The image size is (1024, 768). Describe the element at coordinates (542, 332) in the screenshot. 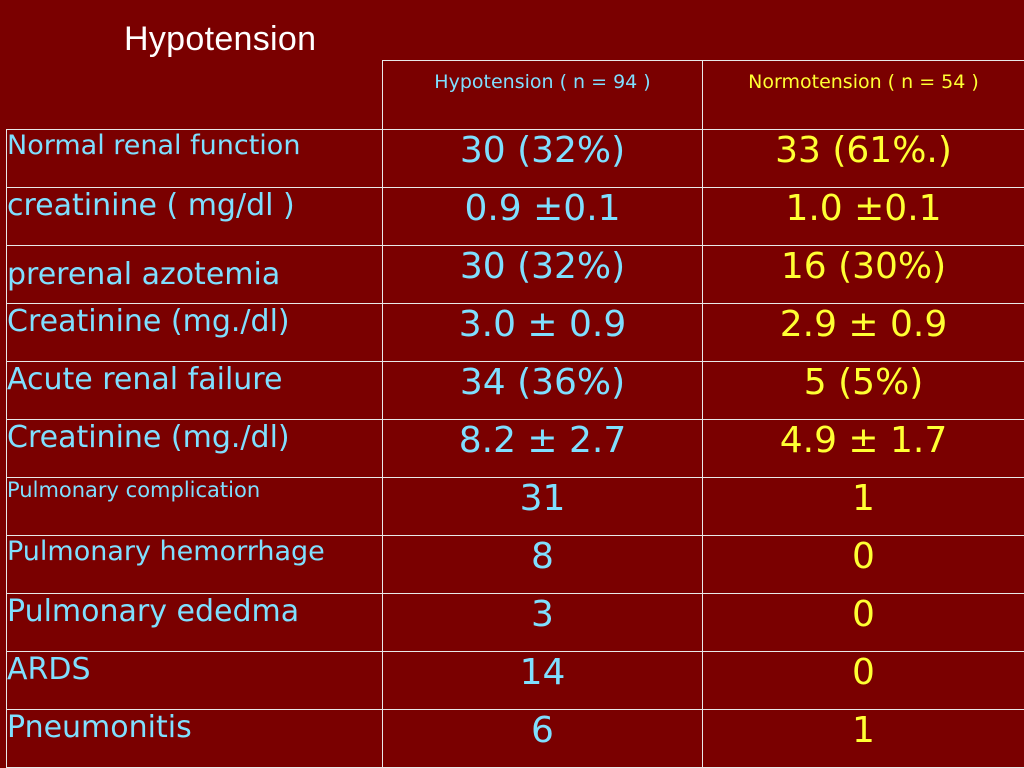

I see `hypotension-value: 3.0 ± 0.9` at that location.